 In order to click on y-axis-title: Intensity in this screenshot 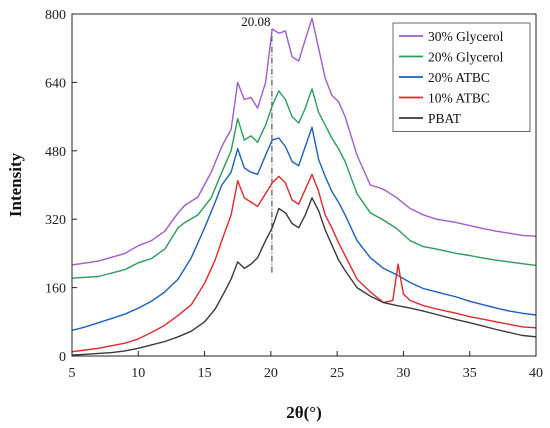, I will do `click(15, 184)`.